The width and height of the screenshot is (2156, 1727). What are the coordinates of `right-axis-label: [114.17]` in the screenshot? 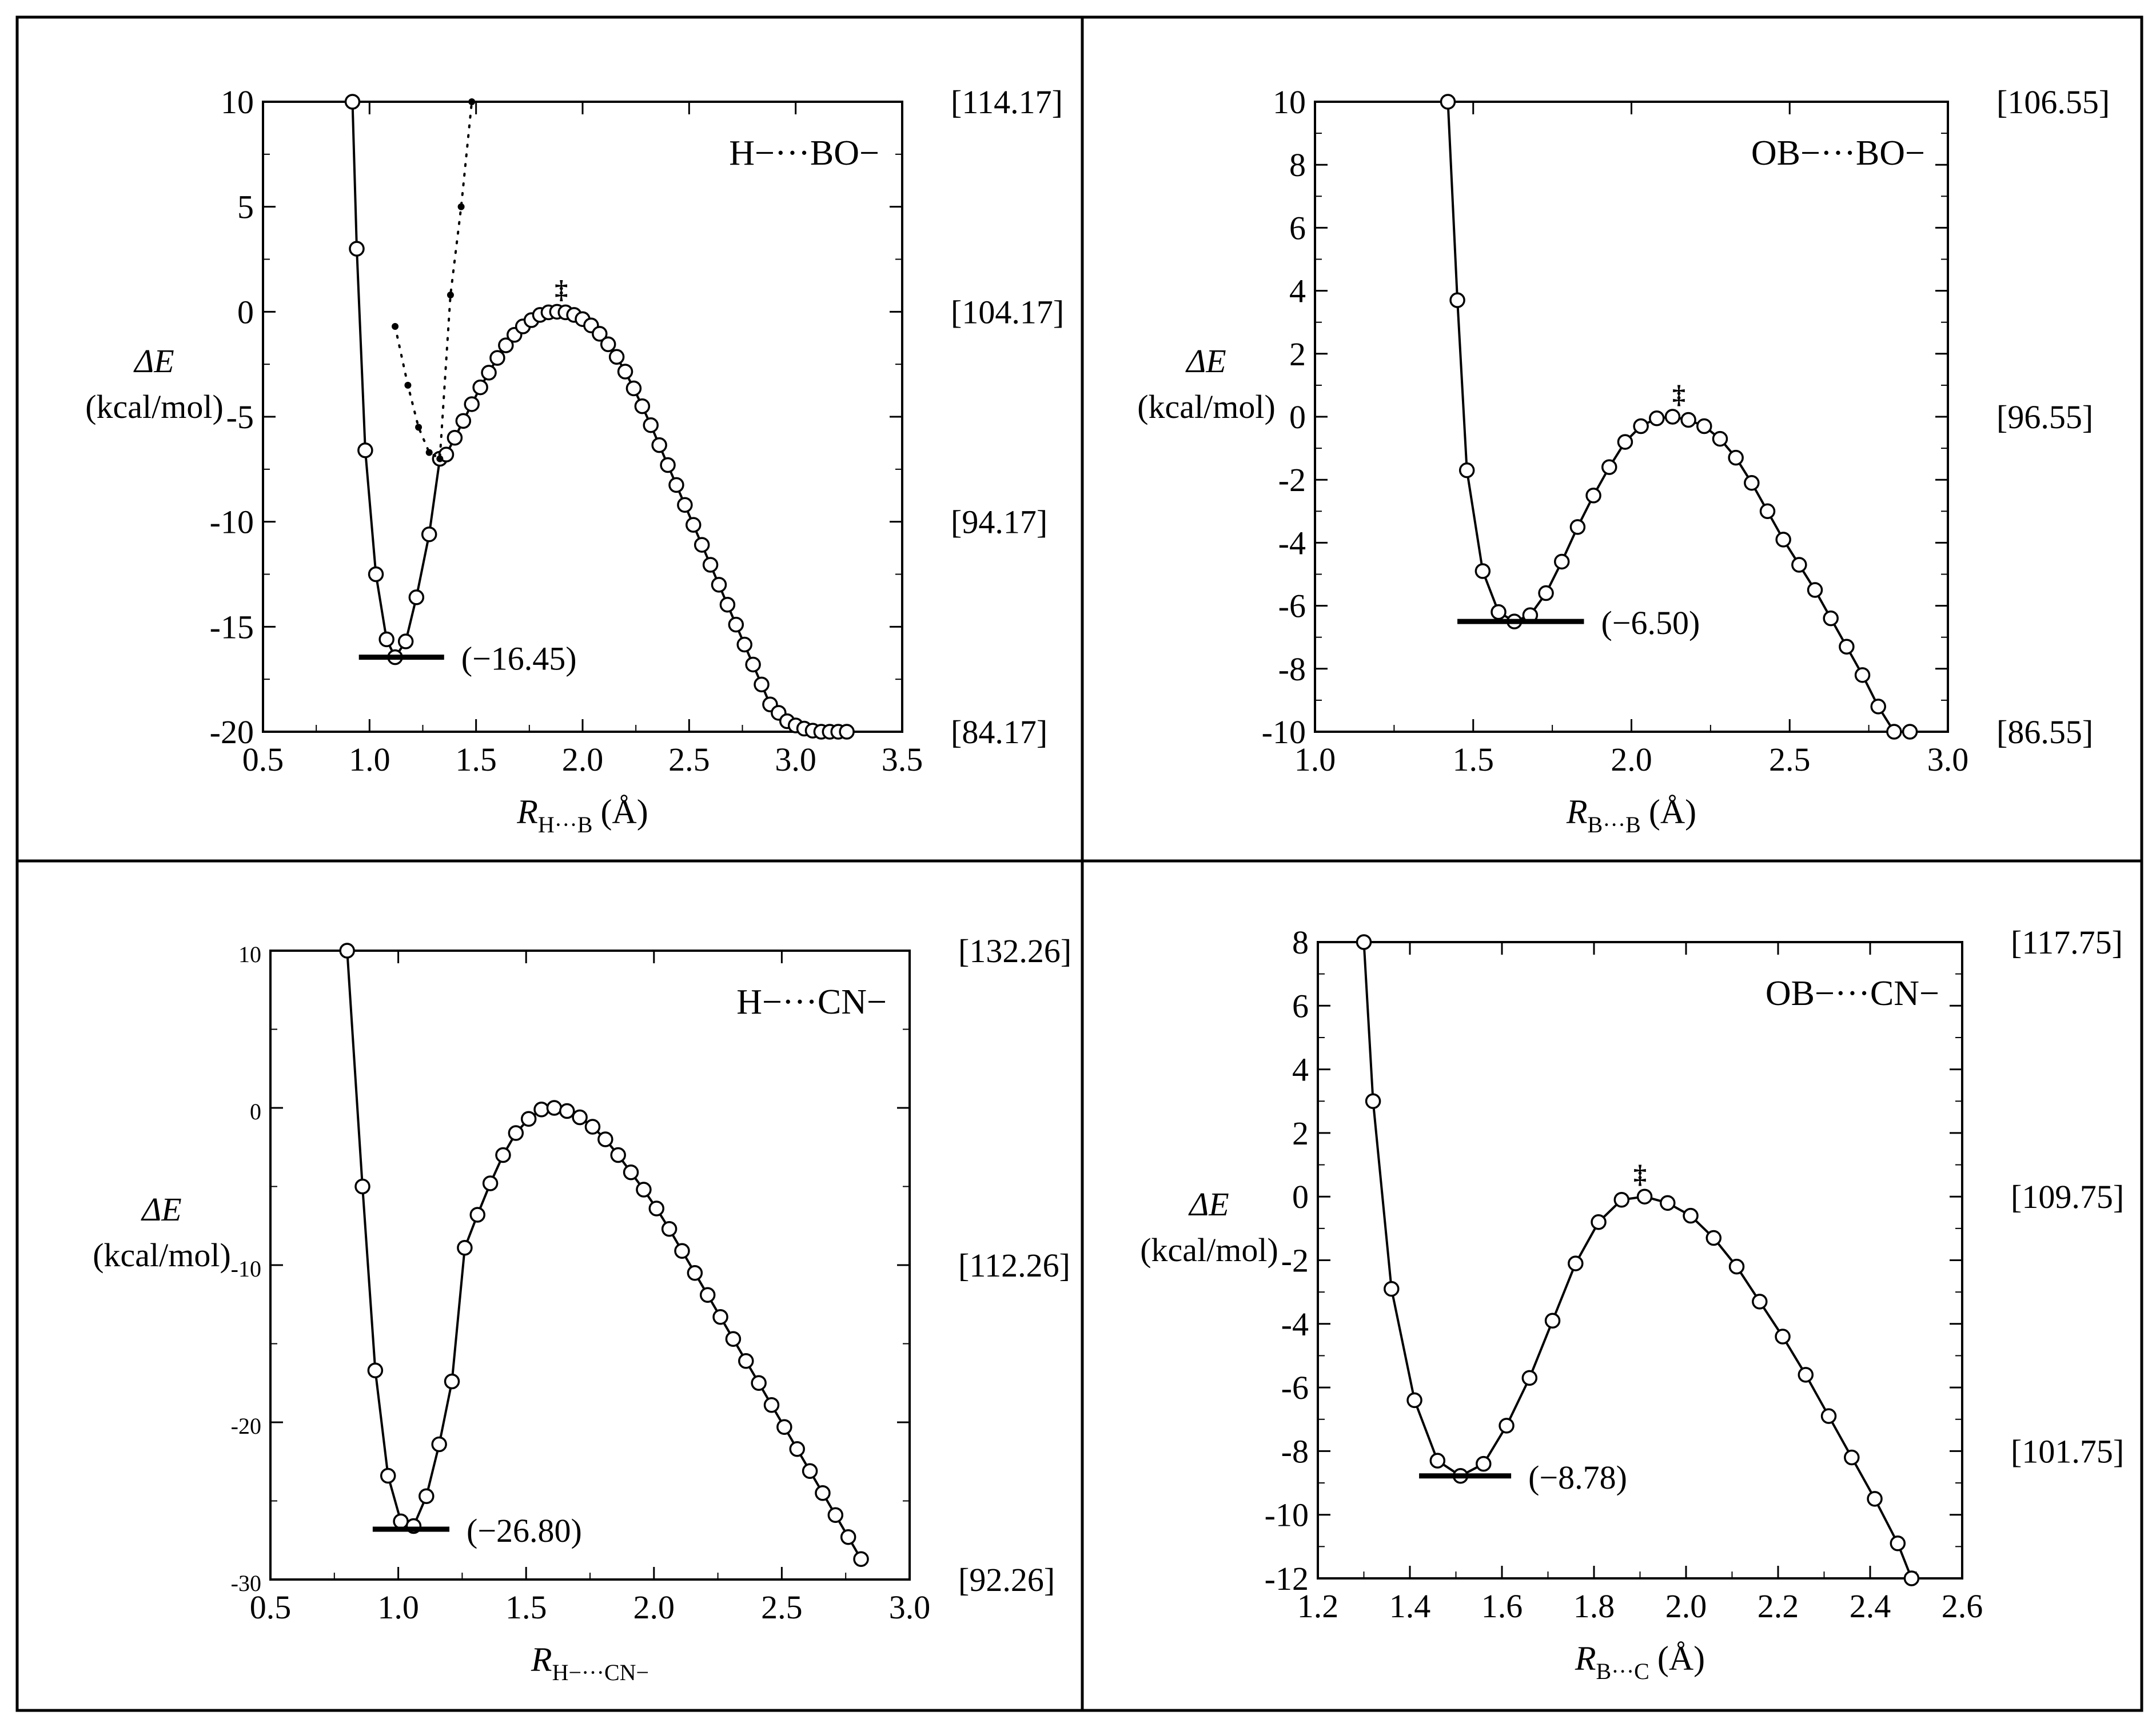 It's located at (1007, 102).